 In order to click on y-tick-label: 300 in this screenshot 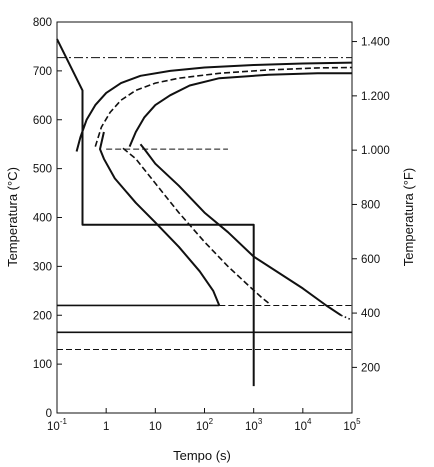, I will do `click(42, 267)`.